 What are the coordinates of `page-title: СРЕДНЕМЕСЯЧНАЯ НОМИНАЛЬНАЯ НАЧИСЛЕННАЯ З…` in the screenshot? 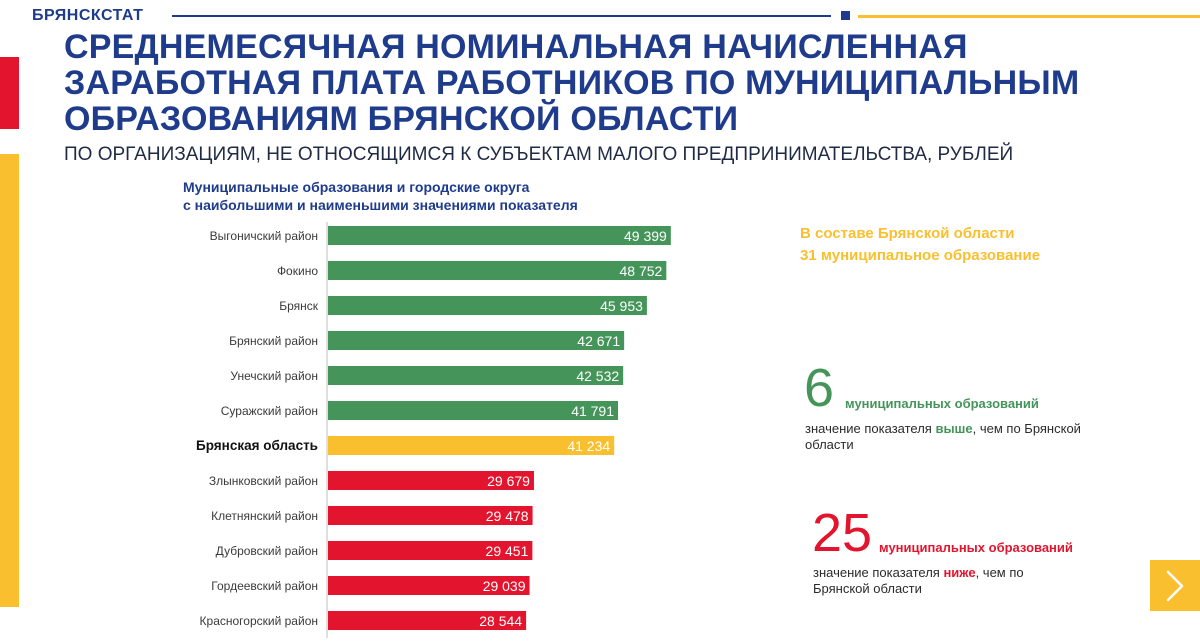 It's located at (572, 83).